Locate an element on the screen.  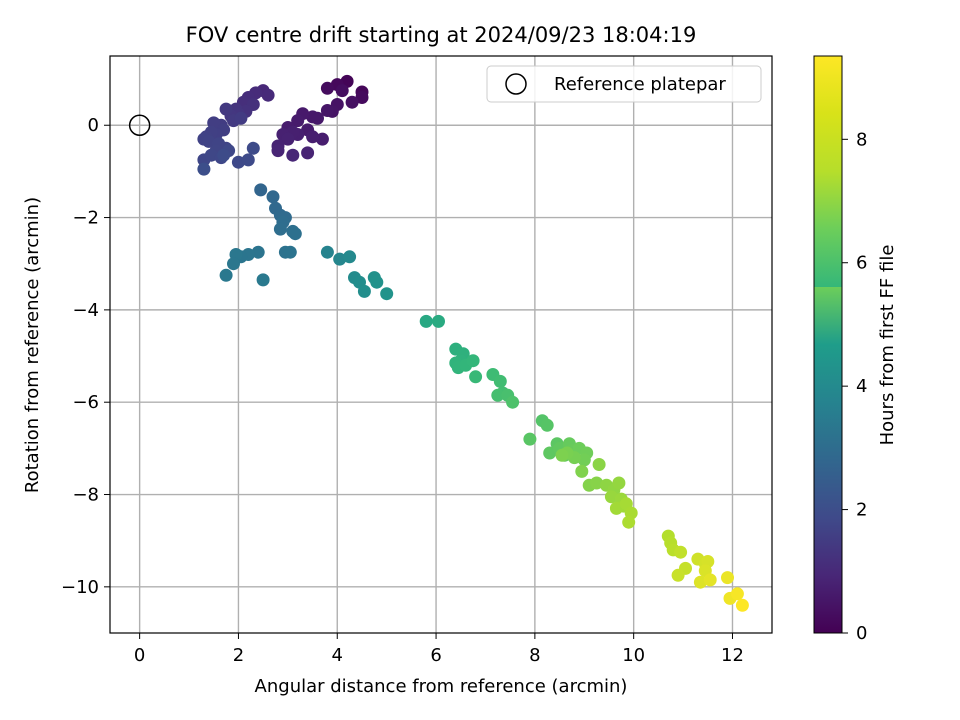
y-tick-label: 0 is located at coordinates (93, 125).